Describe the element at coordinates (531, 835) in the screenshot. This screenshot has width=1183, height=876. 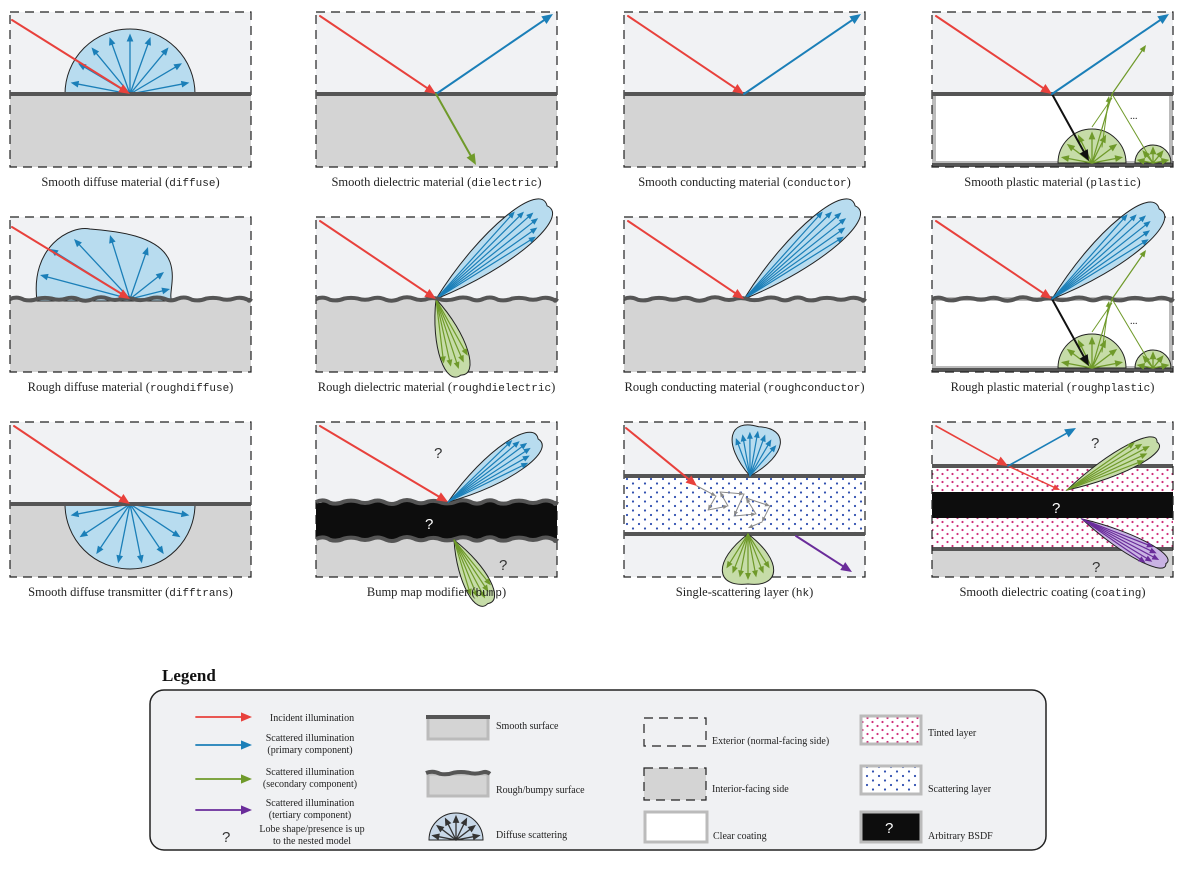
I see `legend-diffuse-label: Diffuse scattering` at that location.